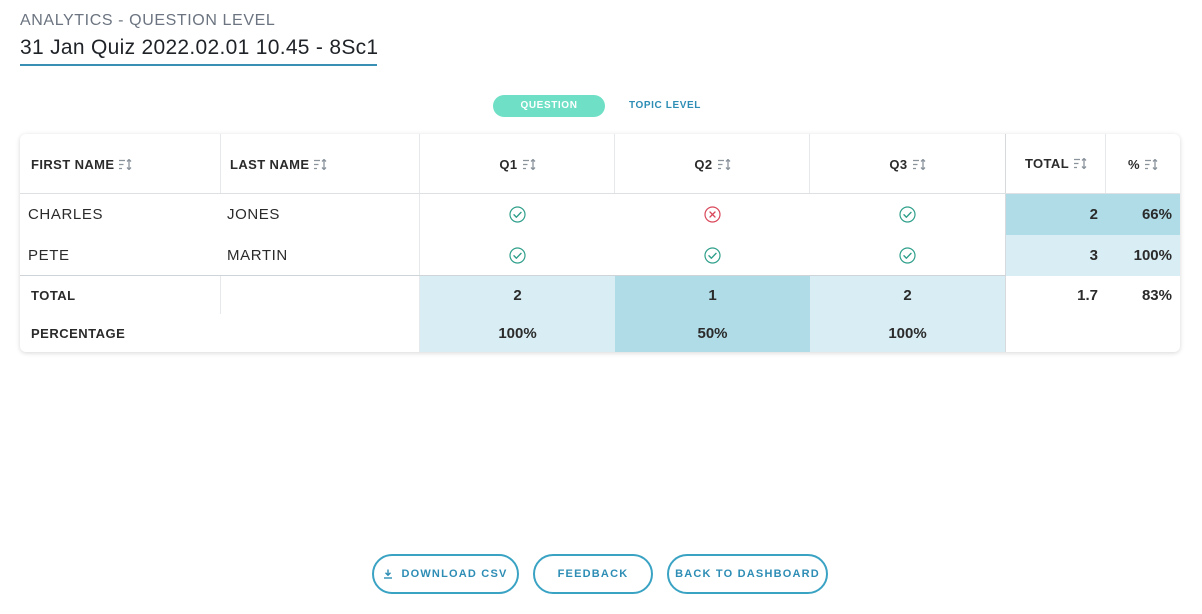 The image size is (1202, 614). I want to click on page-subtitle: ANALYTICS - QUESTION LEVEL, so click(148, 20).